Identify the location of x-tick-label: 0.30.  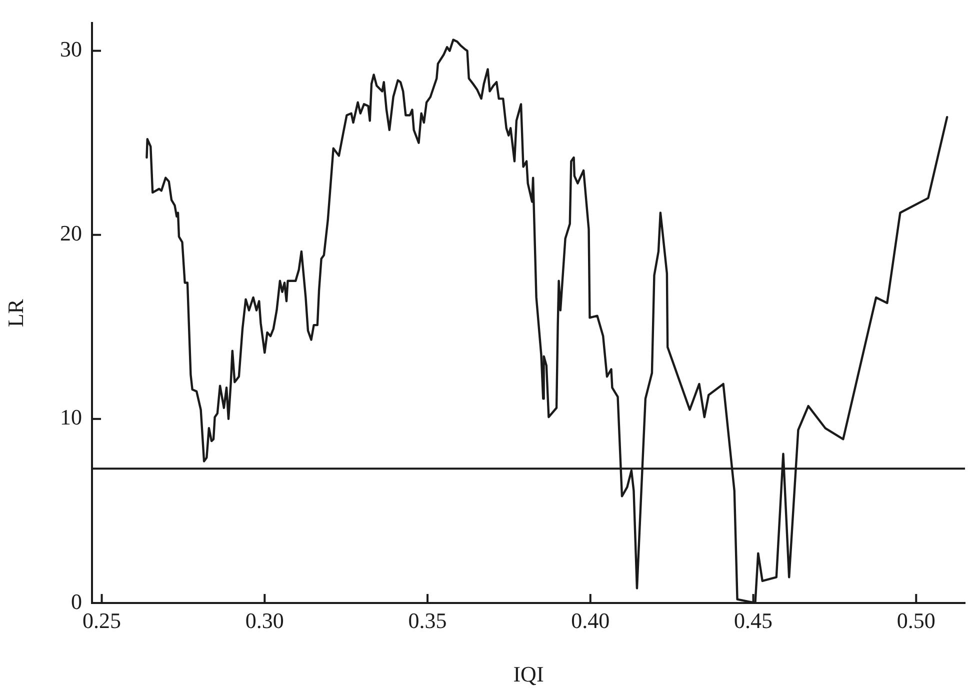
(264, 620).